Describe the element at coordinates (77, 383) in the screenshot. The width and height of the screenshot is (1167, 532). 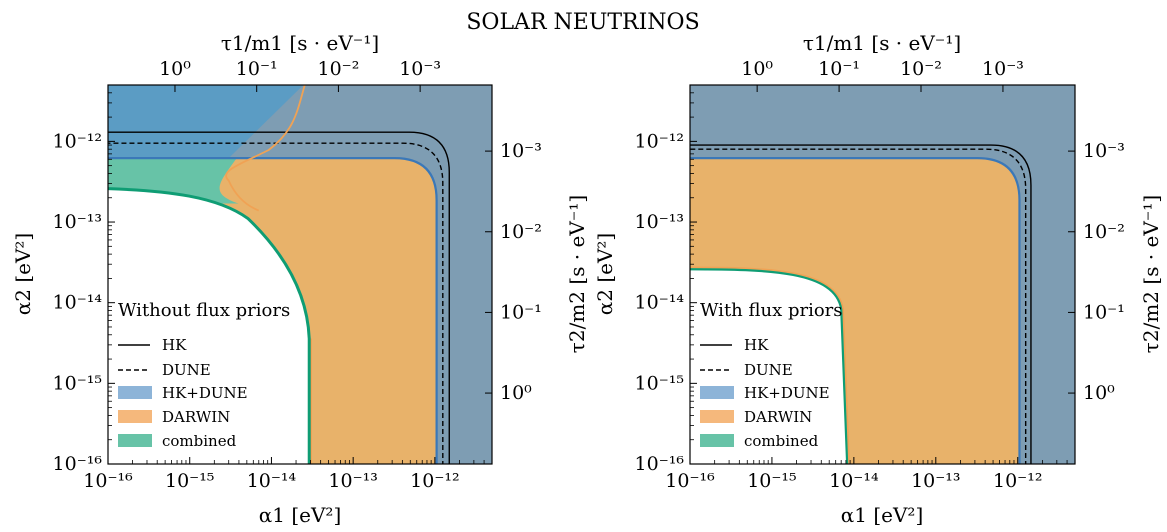
I see `y-tick-label-left-1: 10⁻¹⁵` at that location.